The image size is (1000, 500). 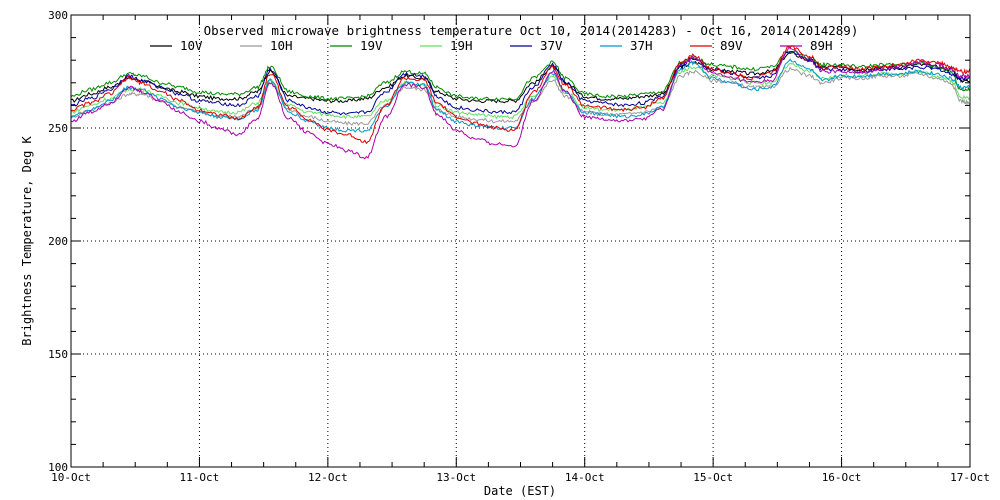 I want to click on series-line-10v, so click(x=520, y=77).